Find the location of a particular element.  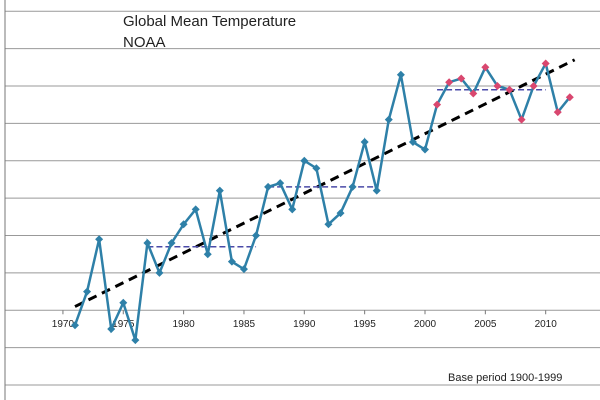

chart-subtitle: NOAA is located at coordinates (144, 42).